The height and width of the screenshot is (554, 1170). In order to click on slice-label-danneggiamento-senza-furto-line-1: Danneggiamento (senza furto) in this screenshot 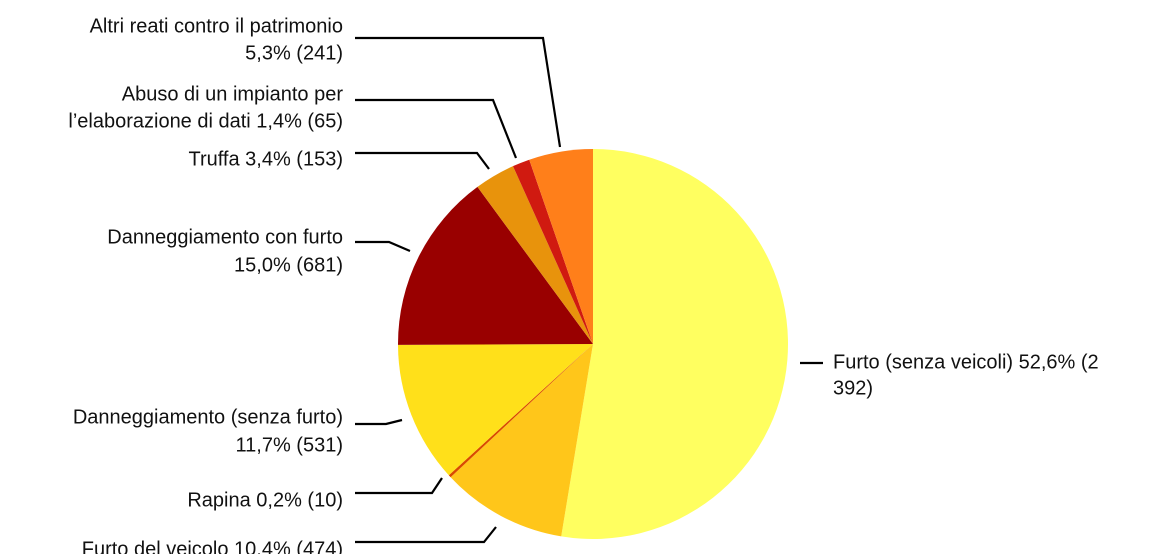, I will do `click(208, 417)`.